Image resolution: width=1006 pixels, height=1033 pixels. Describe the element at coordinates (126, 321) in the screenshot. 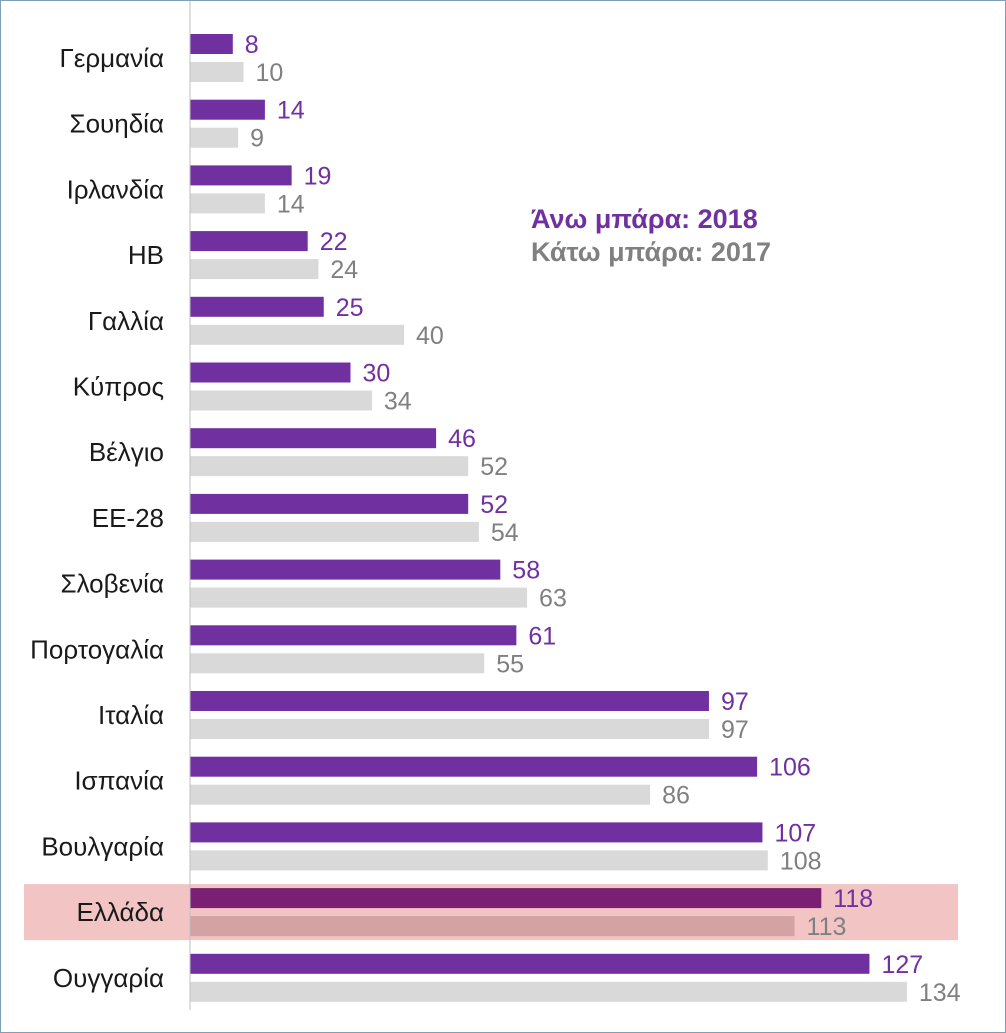

I see `category-label: Γαλλία` at that location.